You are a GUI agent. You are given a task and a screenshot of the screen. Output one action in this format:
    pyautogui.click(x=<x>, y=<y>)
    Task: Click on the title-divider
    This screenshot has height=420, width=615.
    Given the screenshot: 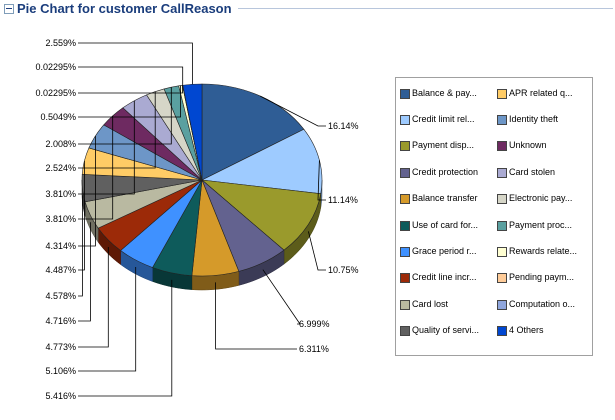 What is the action you would take?
    pyautogui.click(x=425, y=8)
    